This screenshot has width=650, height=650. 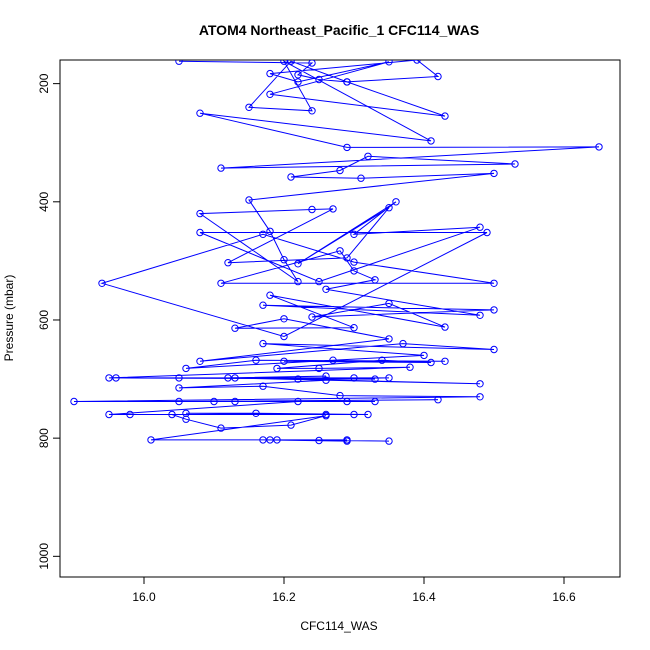 What do you see at coordinates (564, 597) in the screenshot?
I see `x-tick-label: 16.6` at bounding box center [564, 597].